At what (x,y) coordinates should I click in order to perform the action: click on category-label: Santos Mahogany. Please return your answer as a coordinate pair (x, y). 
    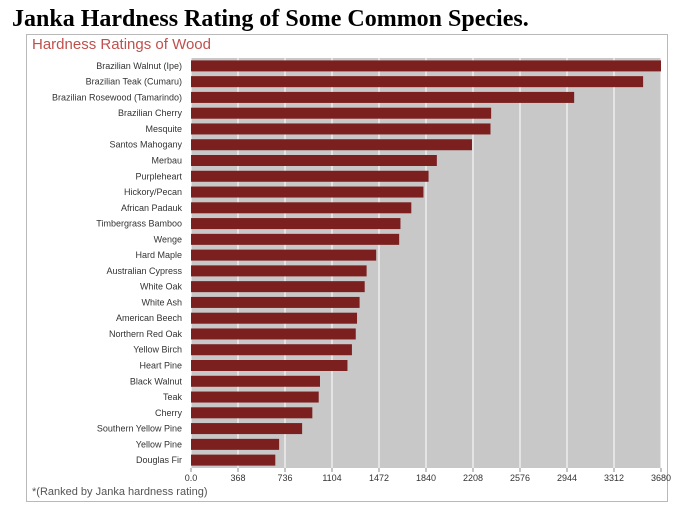
    Looking at the image, I should click on (145, 145).